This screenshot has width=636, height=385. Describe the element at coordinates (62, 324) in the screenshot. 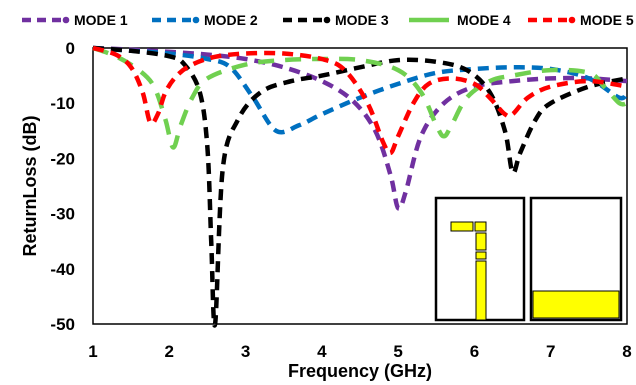

I see `y-tick-label: -50` at that location.